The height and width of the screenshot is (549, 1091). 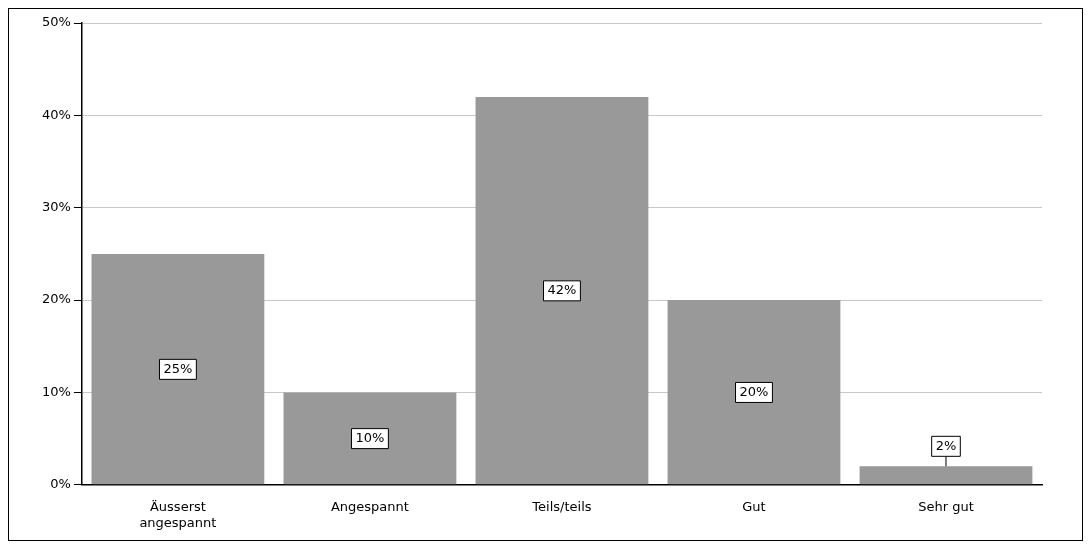 I want to click on data-label: 20%, so click(x=754, y=391).